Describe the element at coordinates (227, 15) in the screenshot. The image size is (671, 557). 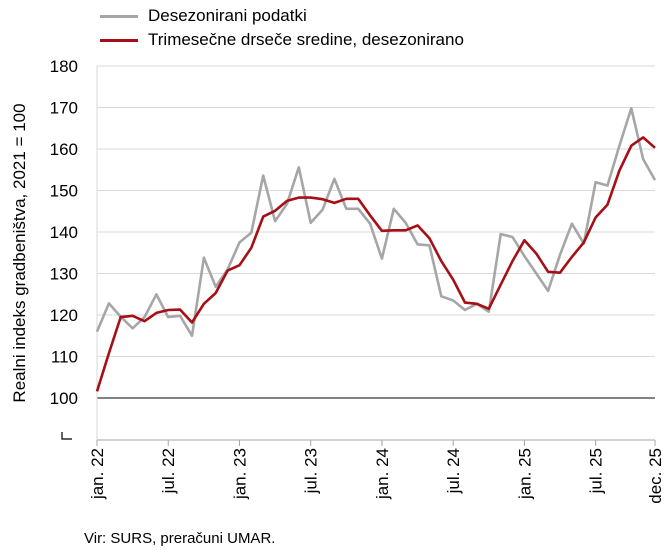
I see `legend-label-seasonal: Desezonirani podatki` at that location.